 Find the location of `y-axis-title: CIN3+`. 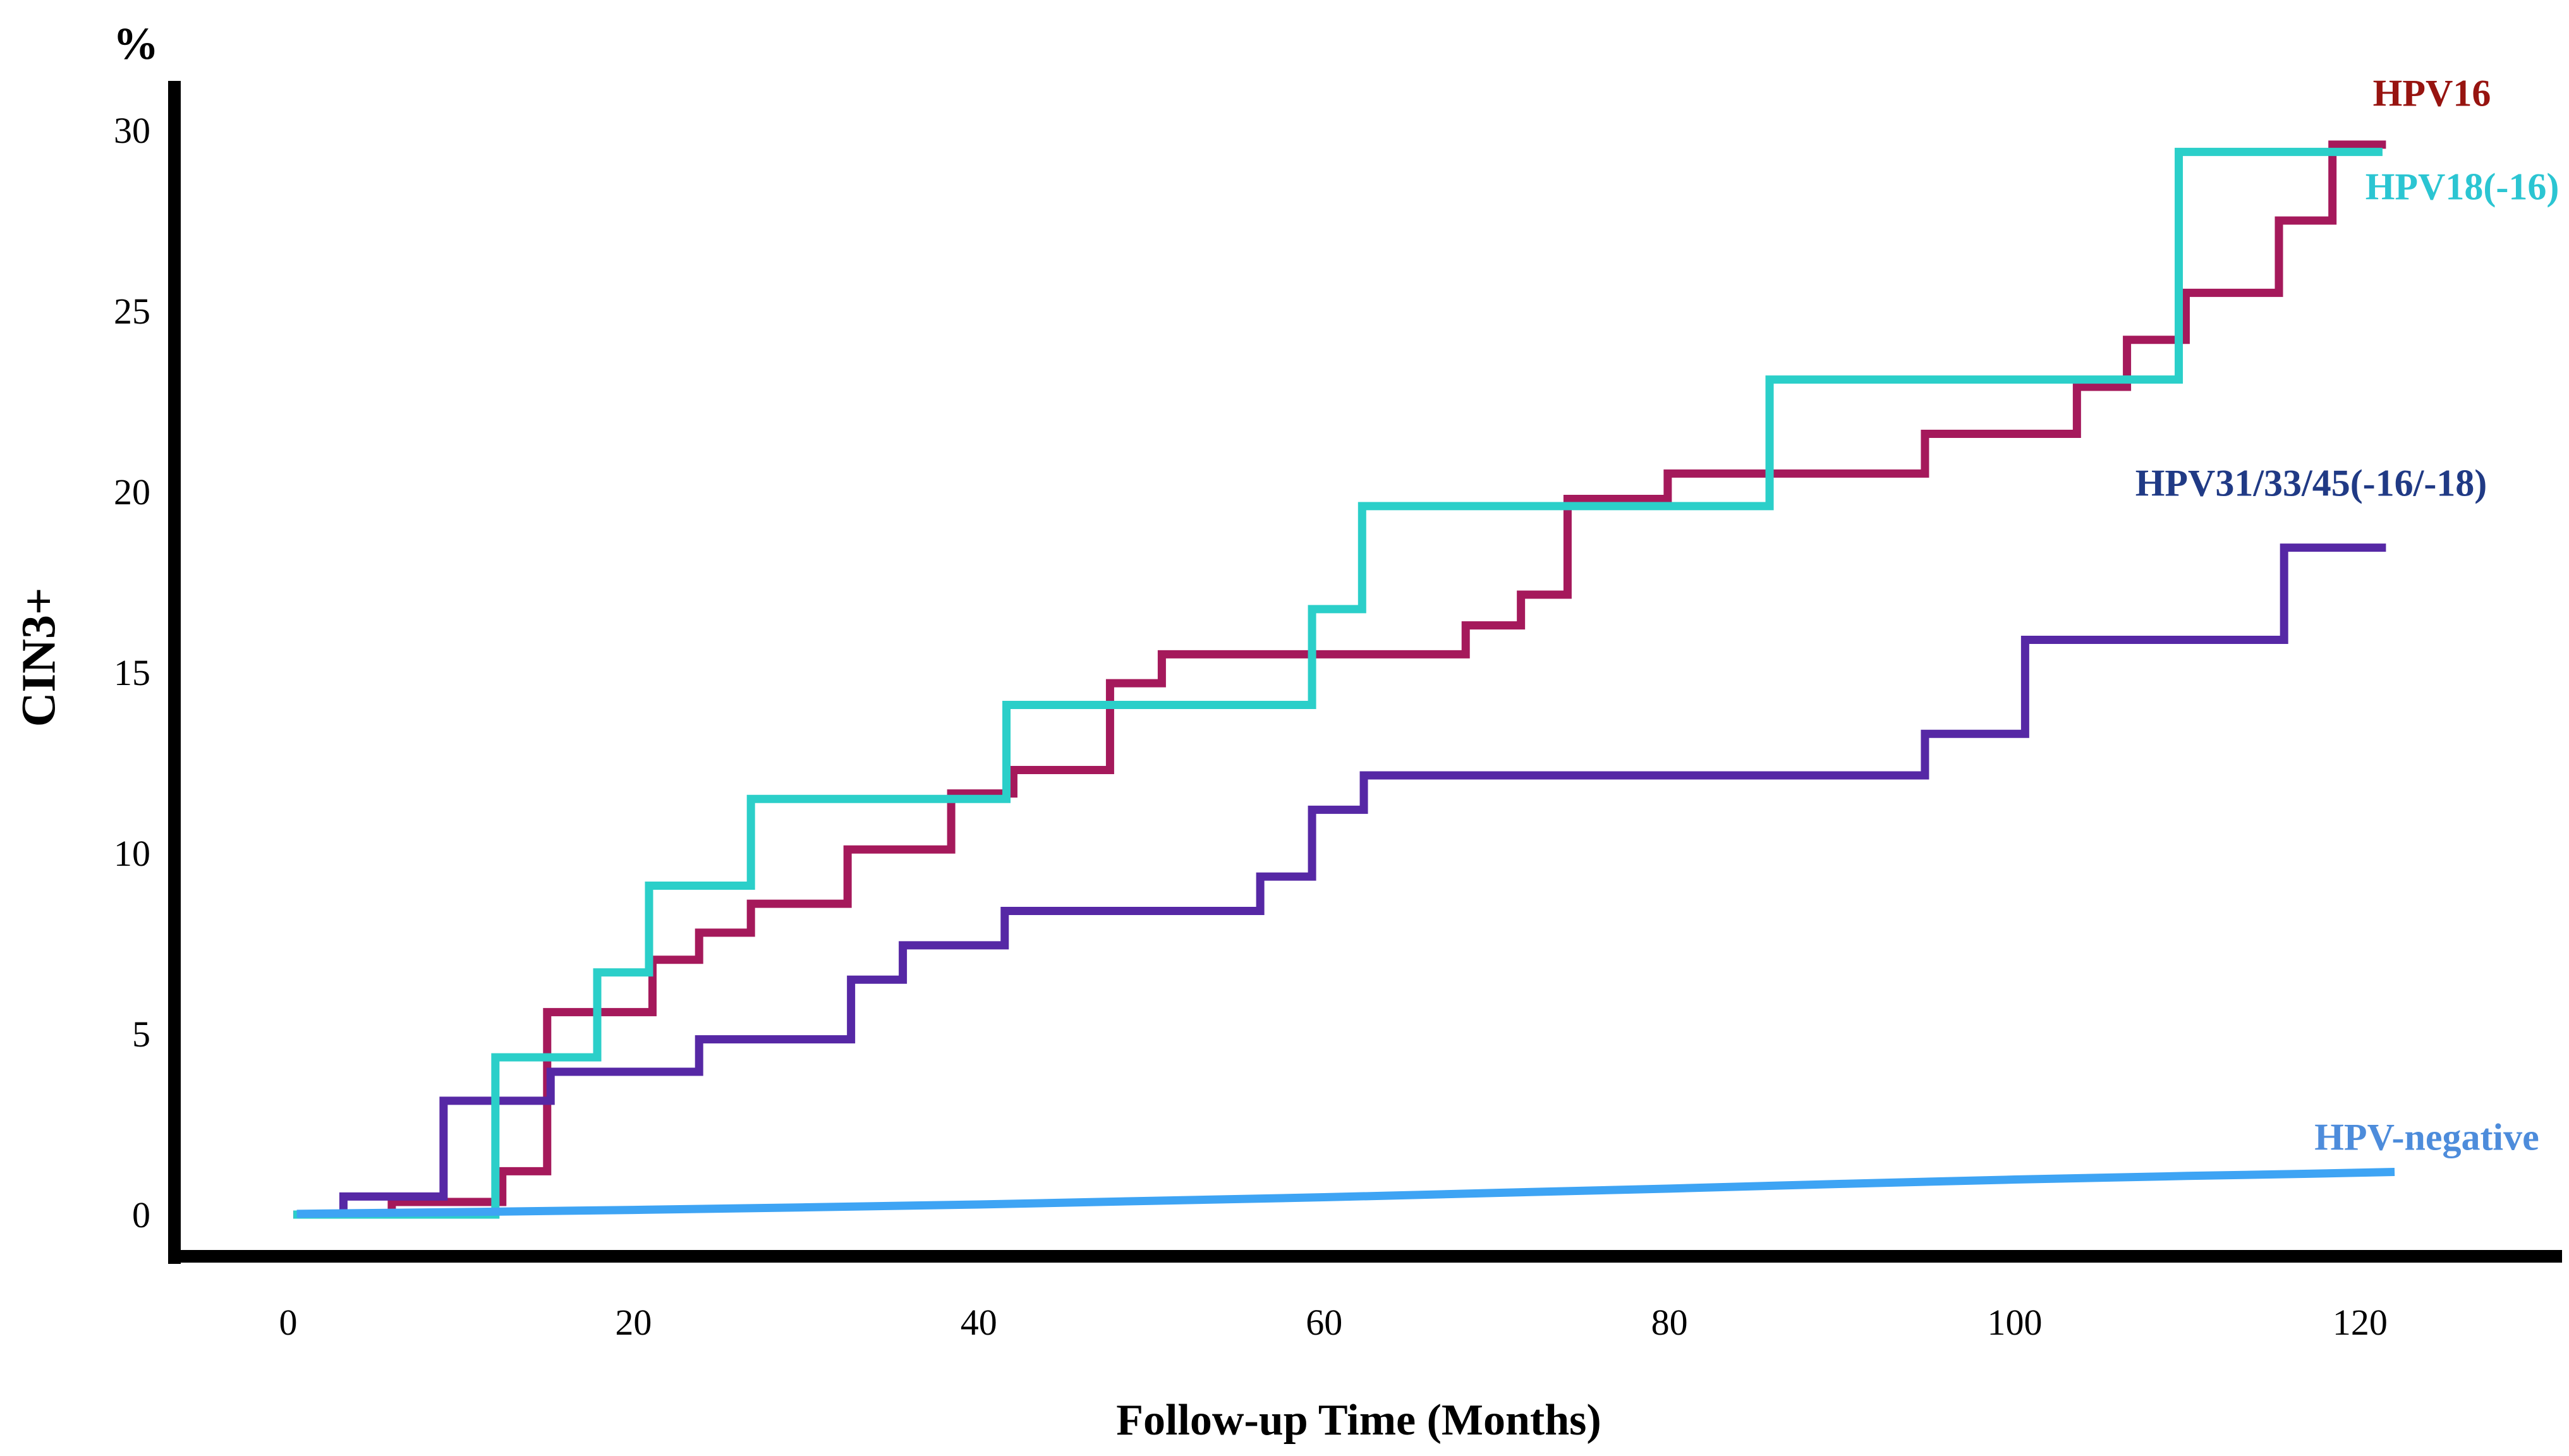

y-axis-title: CIN3+ is located at coordinates (39, 657).